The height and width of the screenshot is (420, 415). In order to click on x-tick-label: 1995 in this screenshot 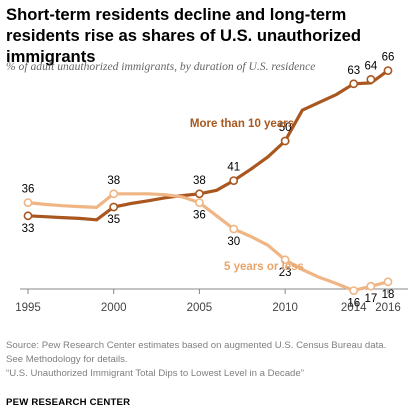, I will do `click(28, 308)`.